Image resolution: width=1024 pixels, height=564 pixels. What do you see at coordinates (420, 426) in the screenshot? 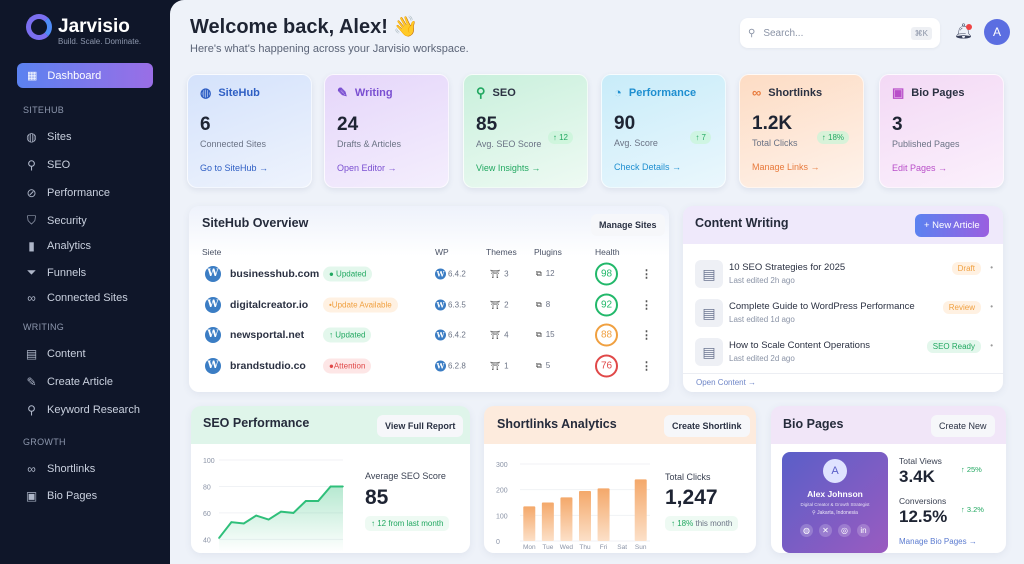
I see `view-full-report-button: View Full Report` at bounding box center [420, 426].